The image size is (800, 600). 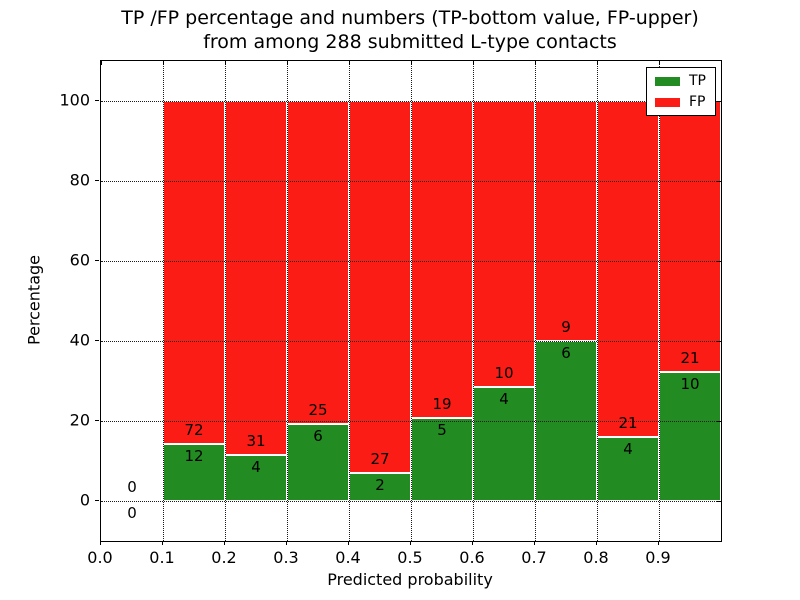 What do you see at coordinates (286, 557) in the screenshot?
I see `x-tick-label: 0.3` at bounding box center [286, 557].